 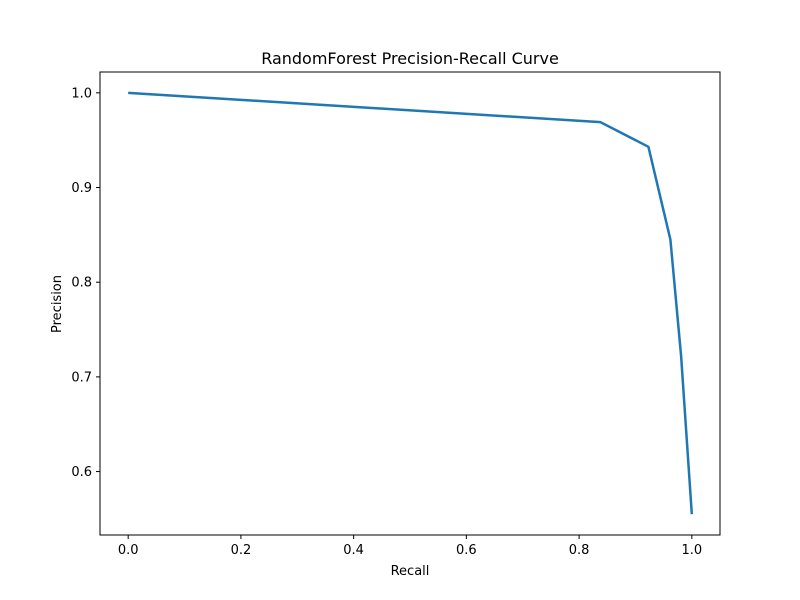 I want to click on x-tick-label: 0.4, so click(x=353, y=550).